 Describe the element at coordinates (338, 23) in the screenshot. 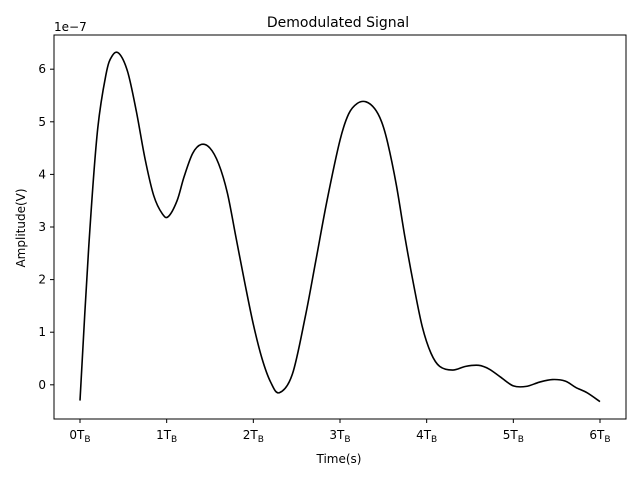

I see `chart-title: Demodulated Signal` at that location.